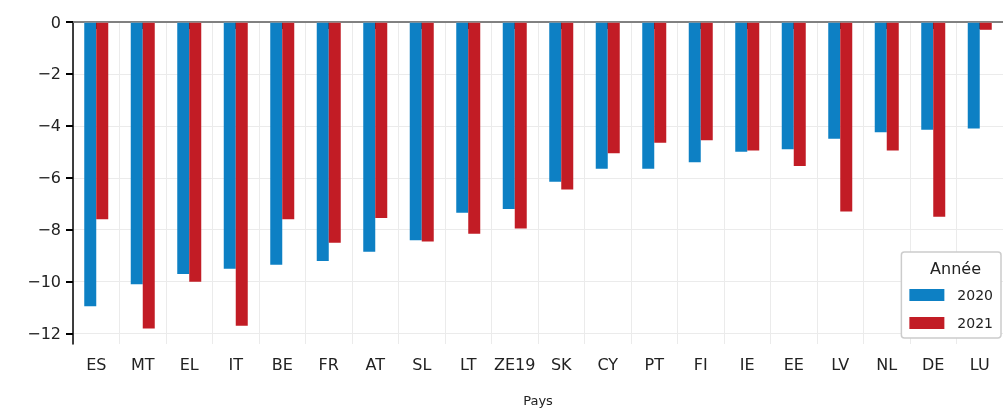 This screenshot has width=1003, height=412. Describe the element at coordinates (328, 364) in the screenshot. I see `x-tick-label: FR` at that location.